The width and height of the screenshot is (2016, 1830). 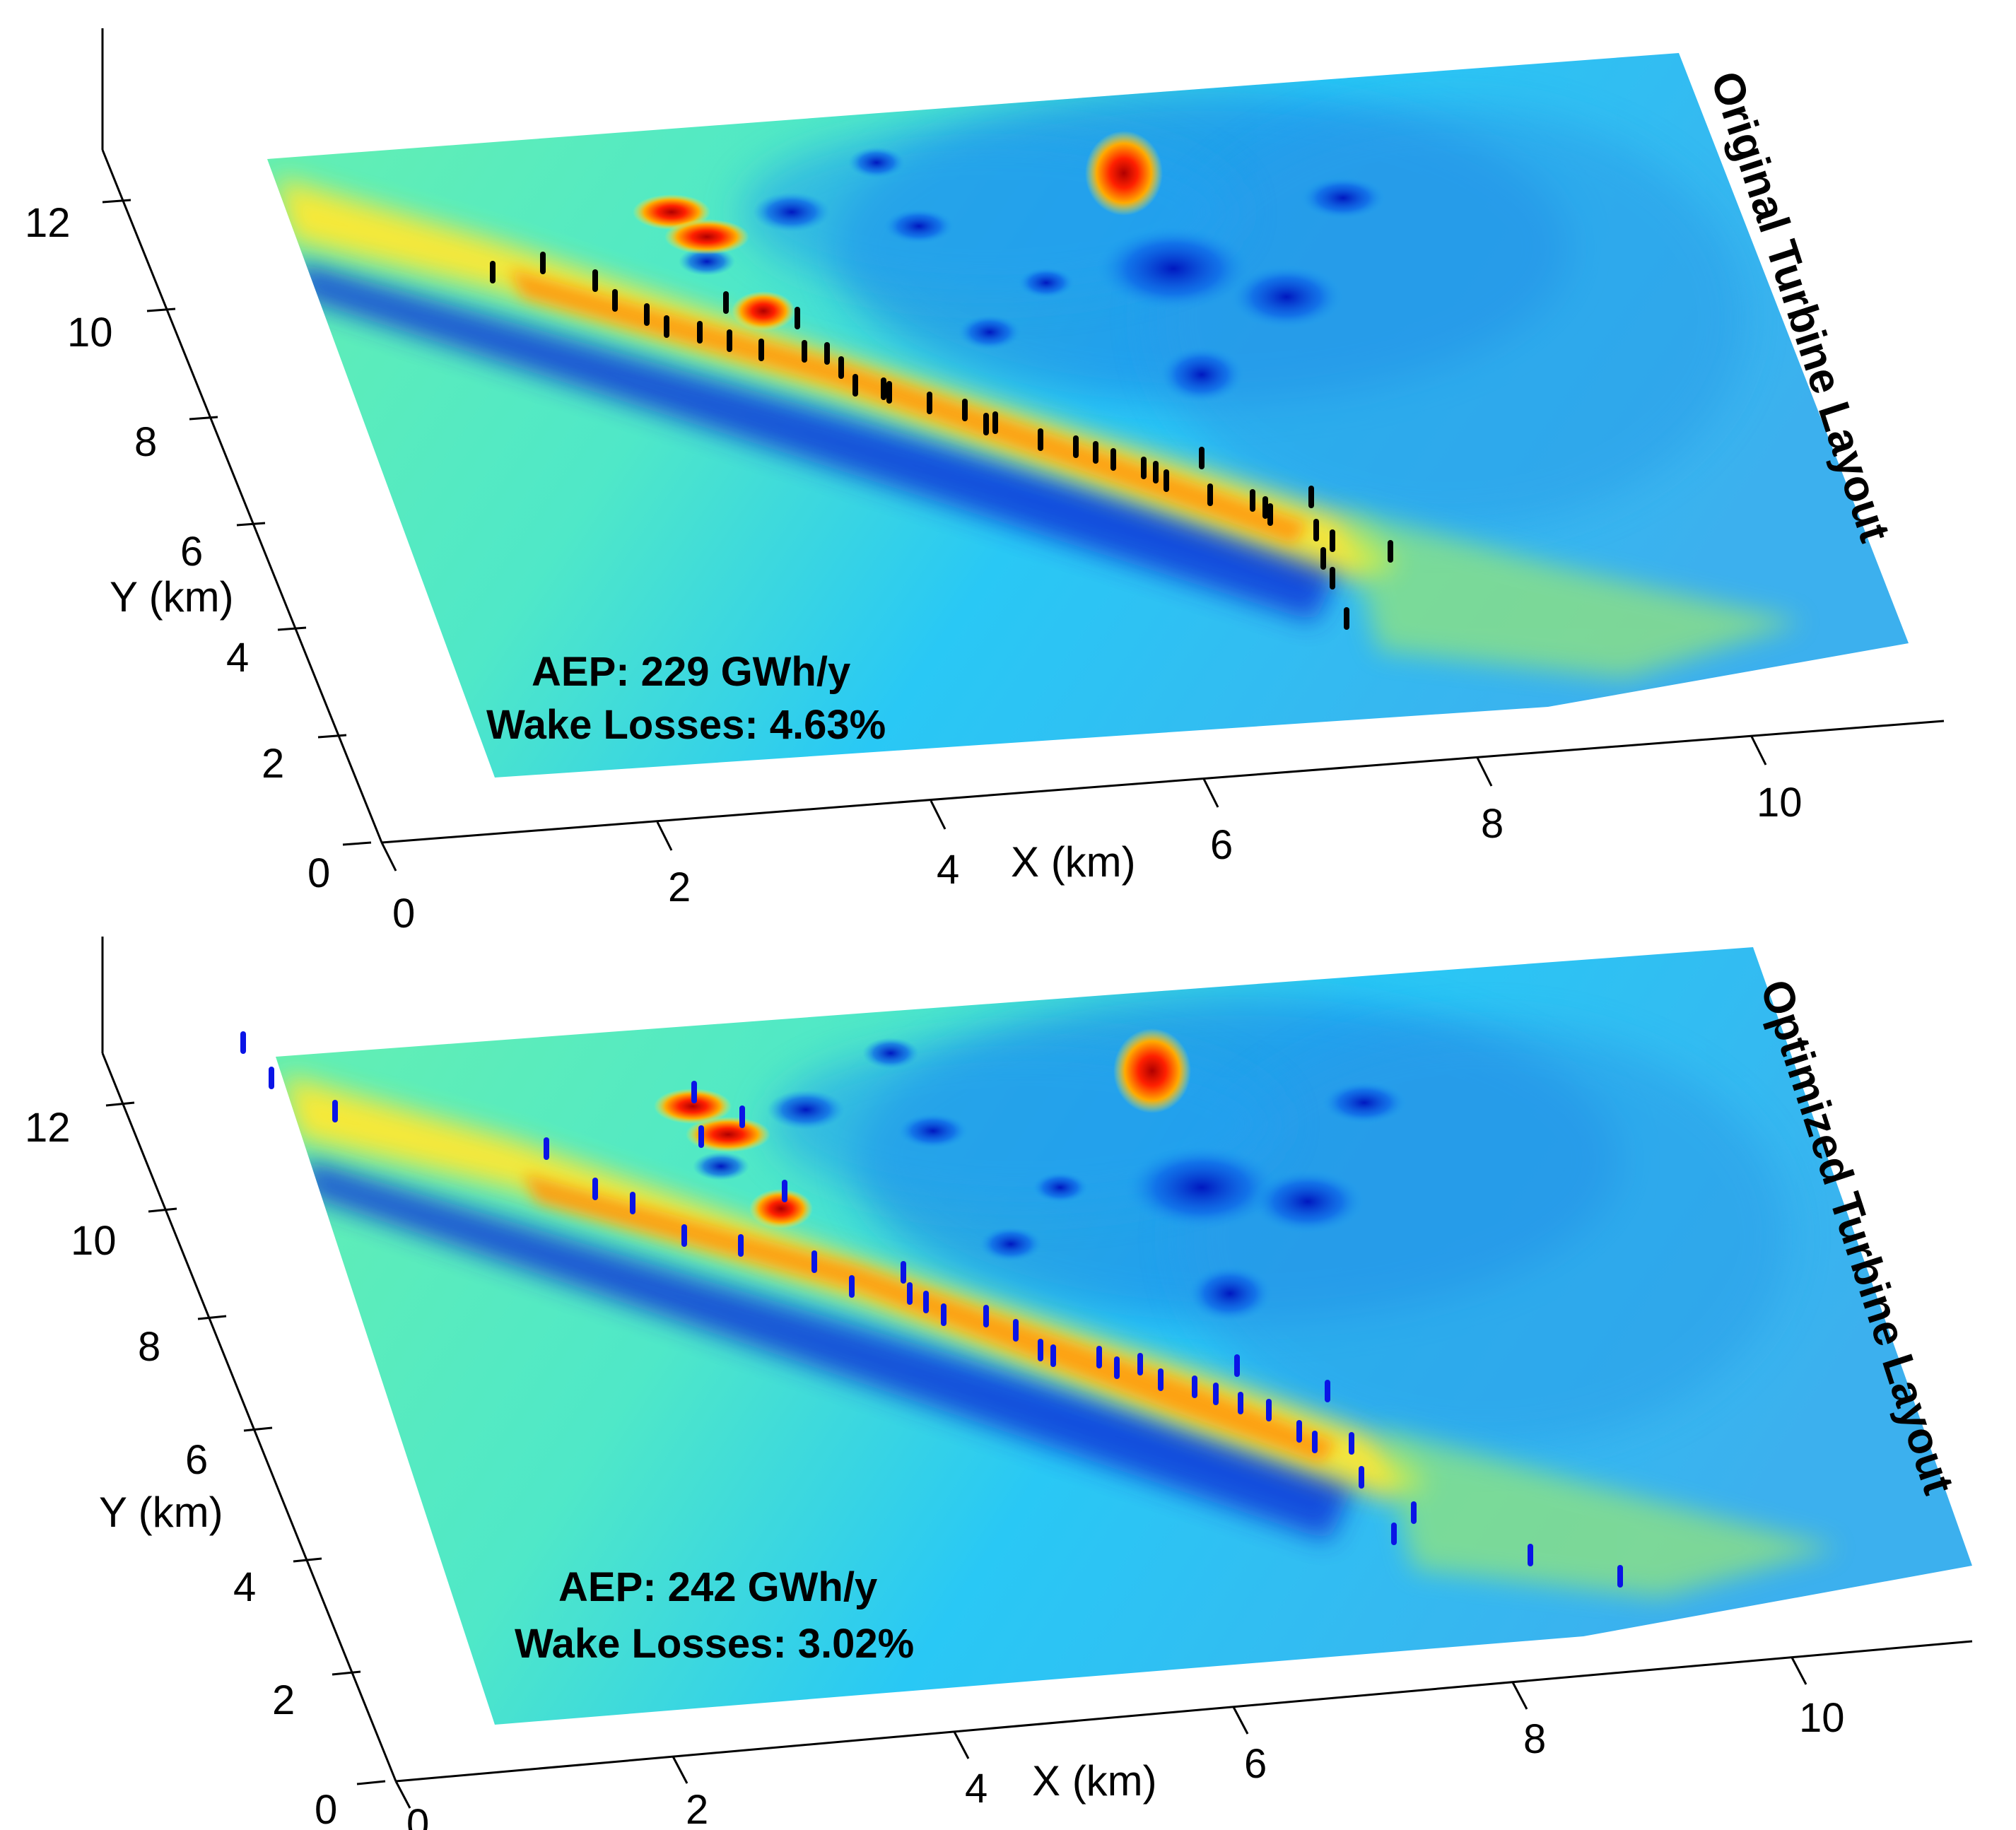 I want to click on y-ticks, so click(x=245, y=1443).